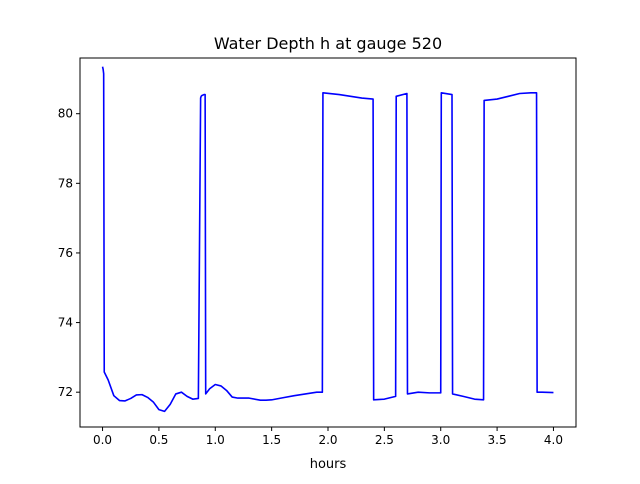  I want to click on x-tick-label: 2.0, so click(327, 440).